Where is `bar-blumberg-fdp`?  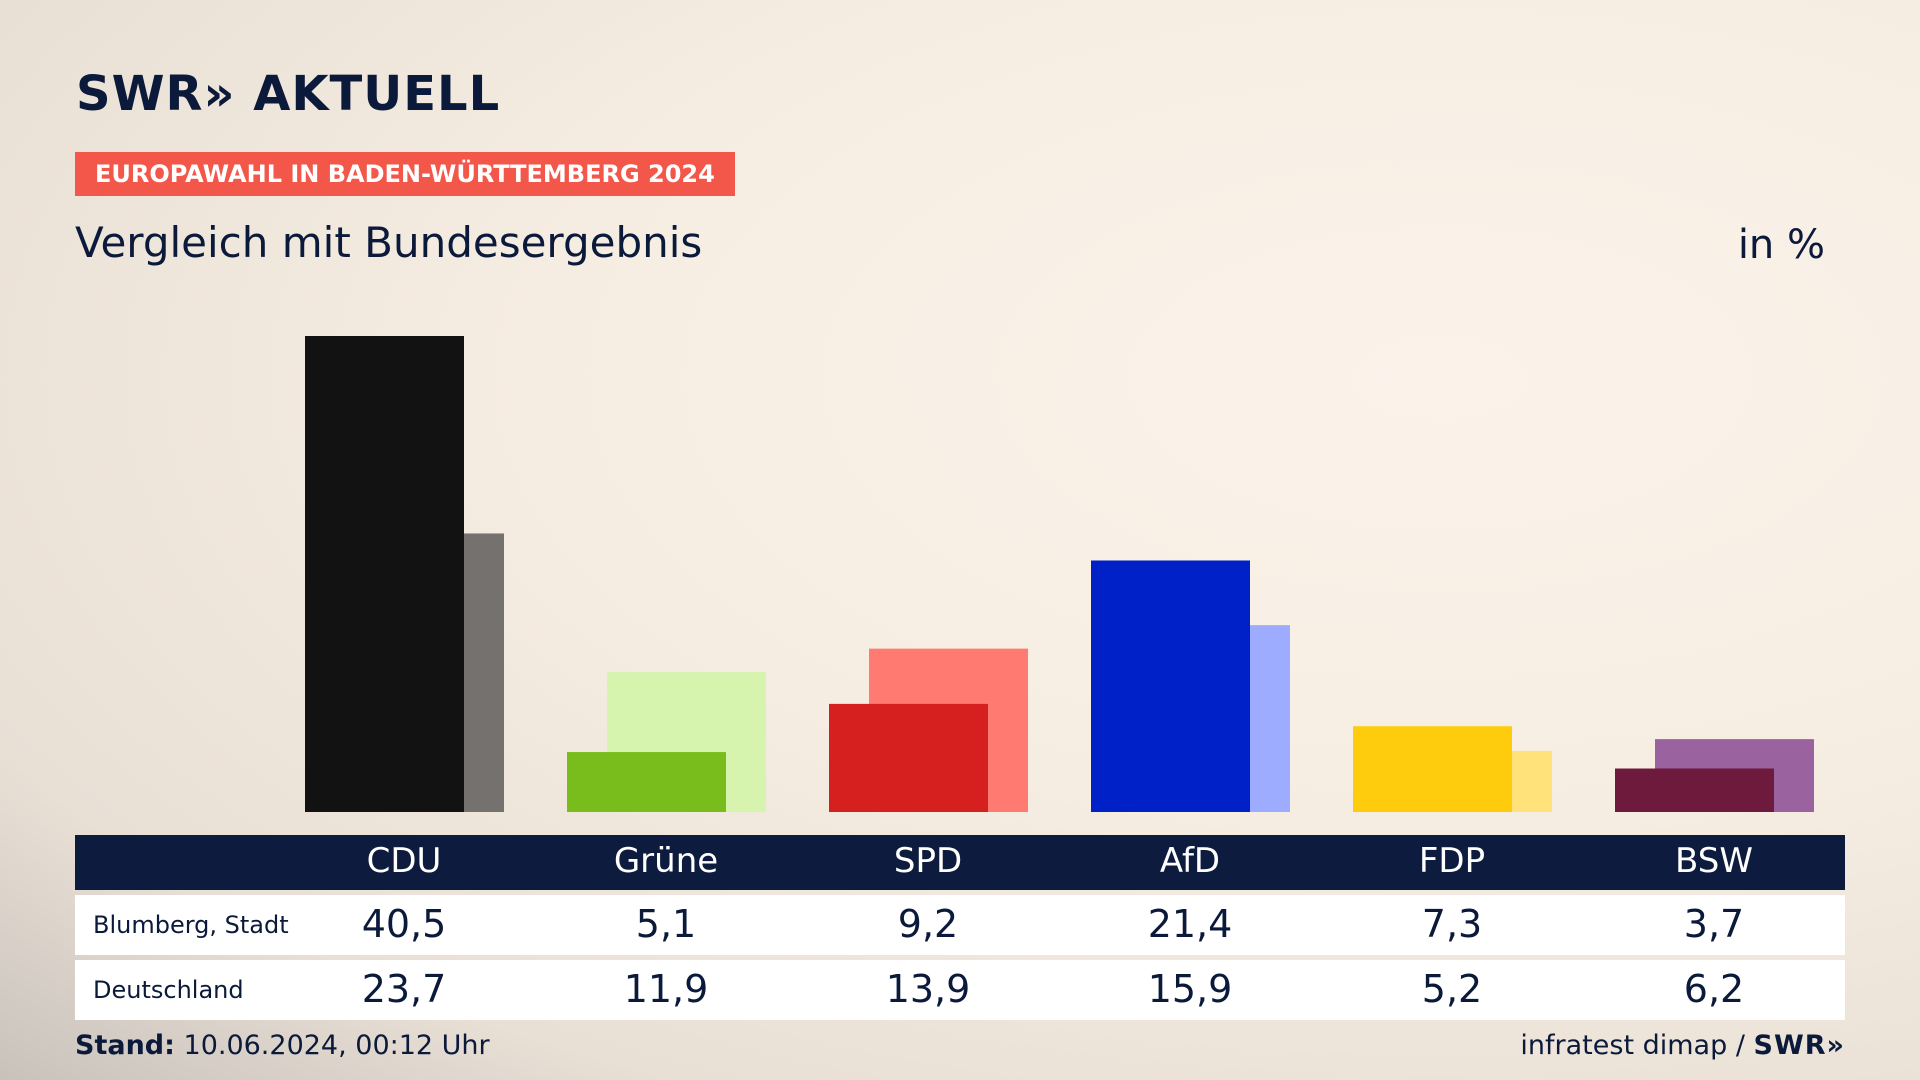
bar-blumberg-fdp is located at coordinates (1432, 769).